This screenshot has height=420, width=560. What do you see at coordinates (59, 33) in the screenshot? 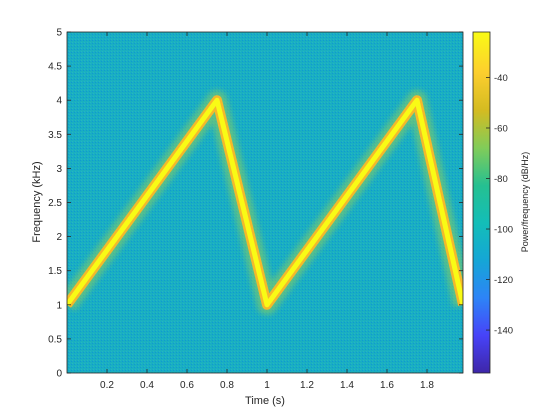
I see `y-tick-label: 5` at bounding box center [59, 33].